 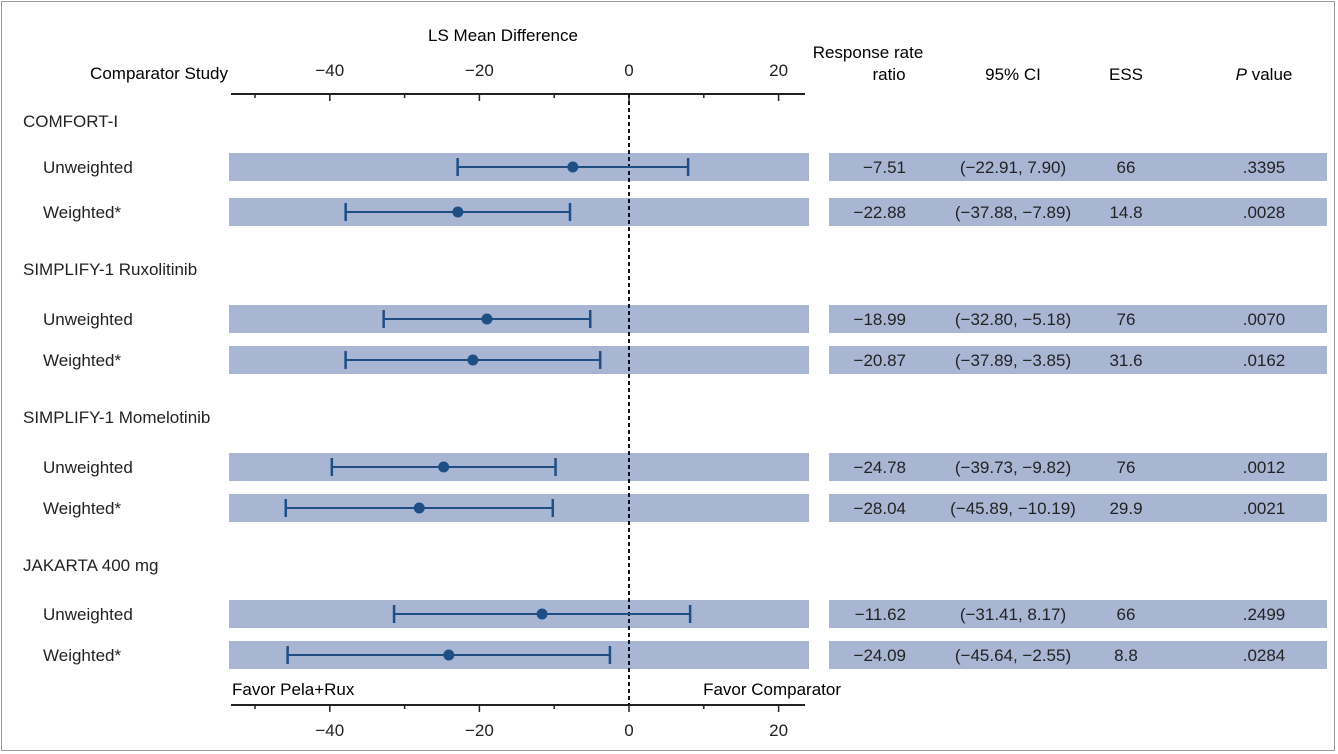 What do you see at coordinates (329, 730) in the screenshot?
I see `bottom-tick-label: −40` at bounding box center [329, 730].